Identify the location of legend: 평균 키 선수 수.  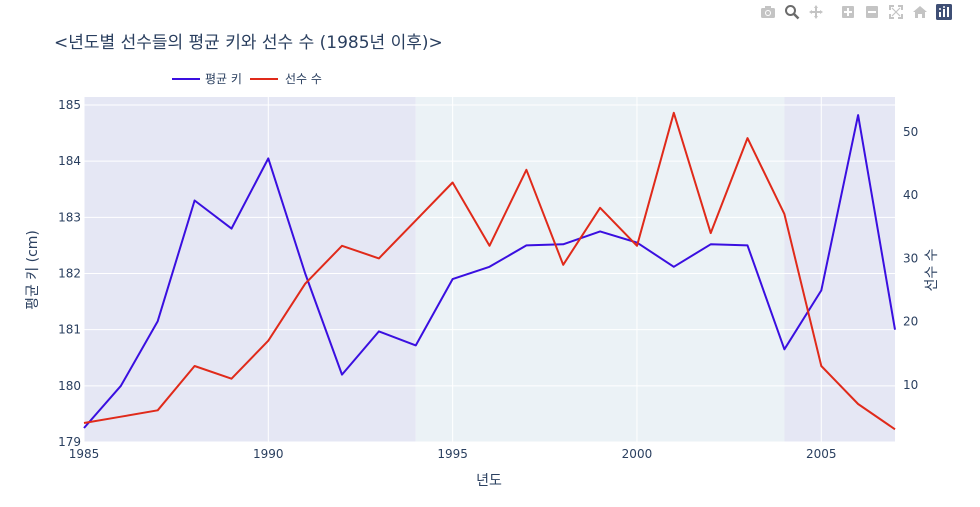
(247, 79).